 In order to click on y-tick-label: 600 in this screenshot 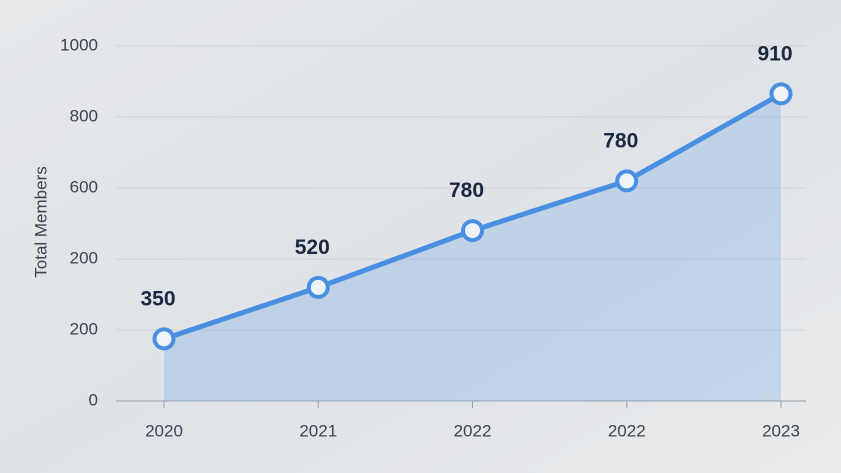, I will do `click(84, 186)`.